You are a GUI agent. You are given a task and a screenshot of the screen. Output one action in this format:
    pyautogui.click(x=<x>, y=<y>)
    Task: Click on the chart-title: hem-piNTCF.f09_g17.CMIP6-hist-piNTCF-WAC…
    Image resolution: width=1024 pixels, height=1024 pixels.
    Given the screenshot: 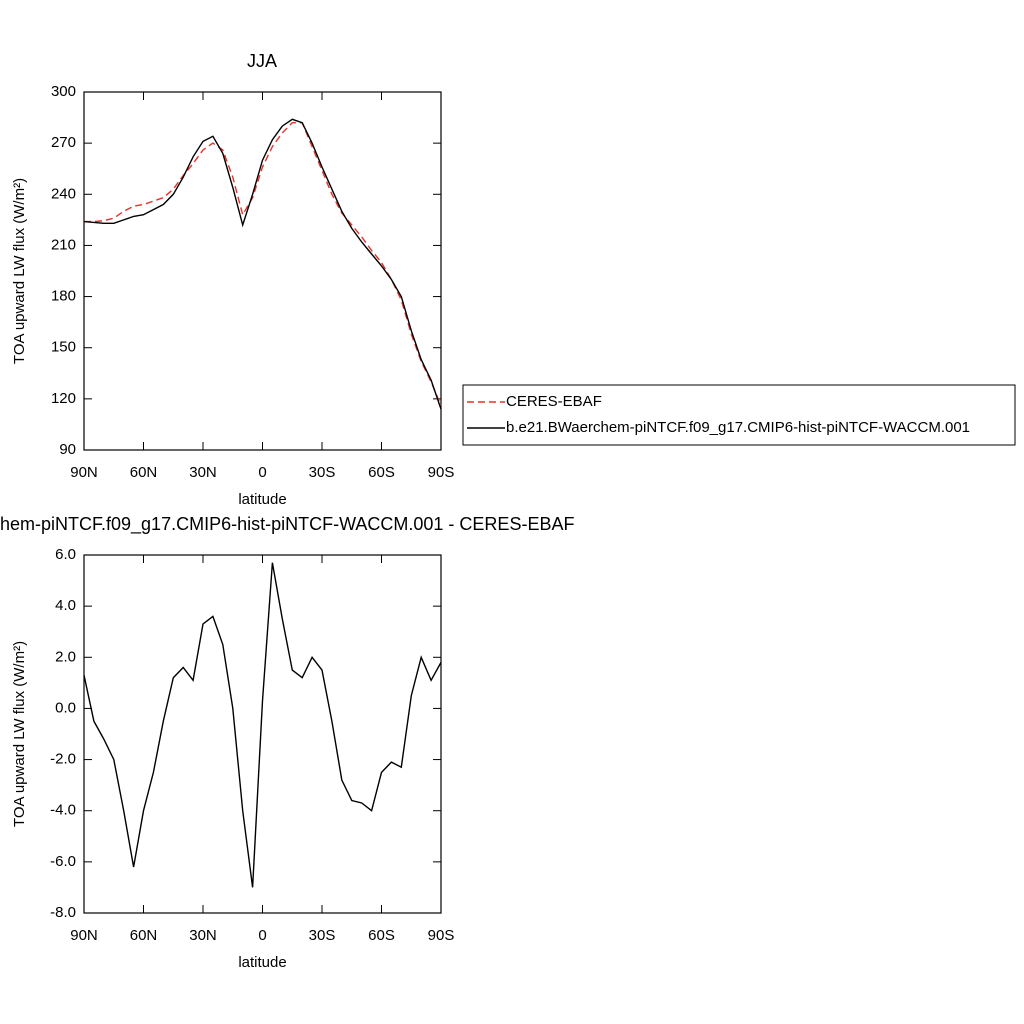 What is the action you would take?
    pyautogui.click(x=287, y=524)
    